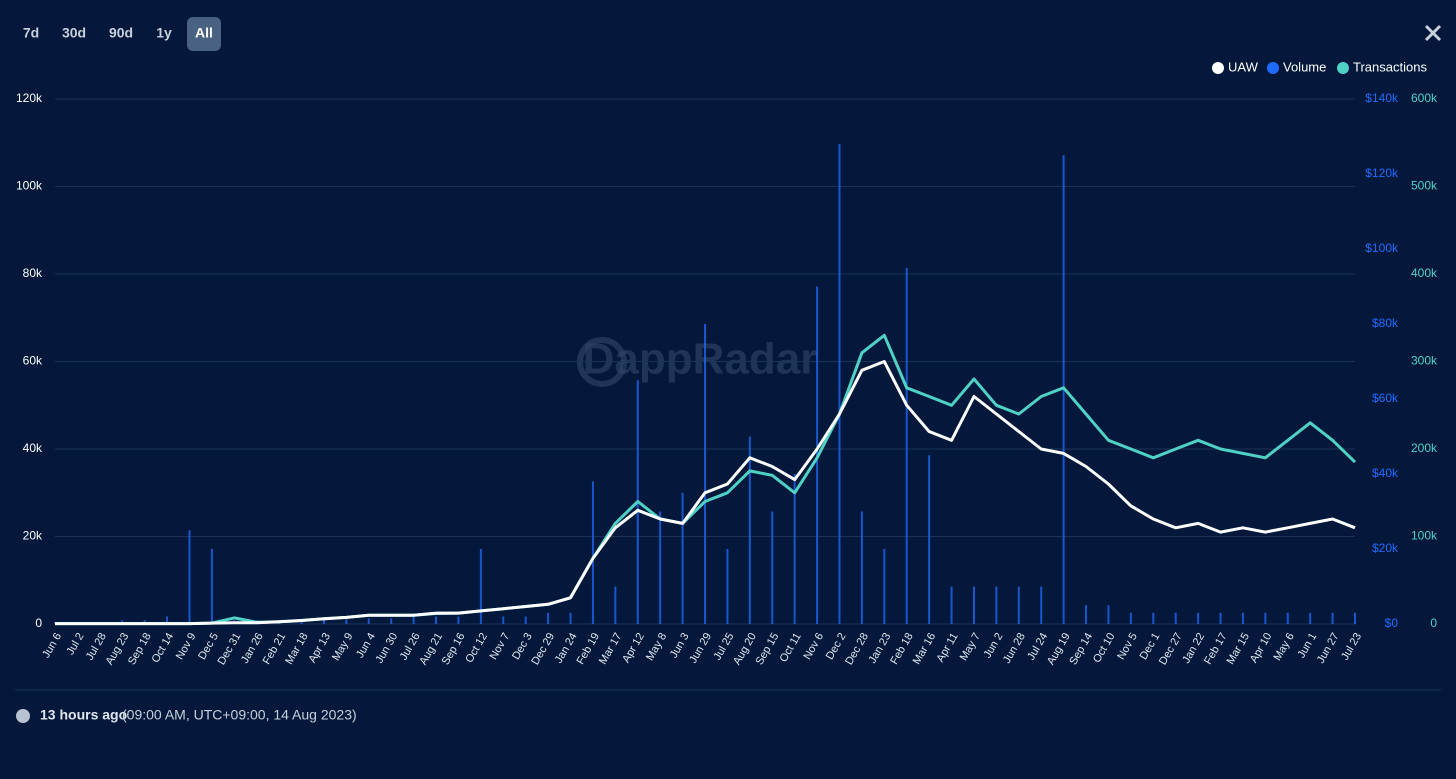  What do you see at coordinates (1390, 66) in the screenshot?
I see `legend-label: Transactions` at bounding box center [1390, 66].